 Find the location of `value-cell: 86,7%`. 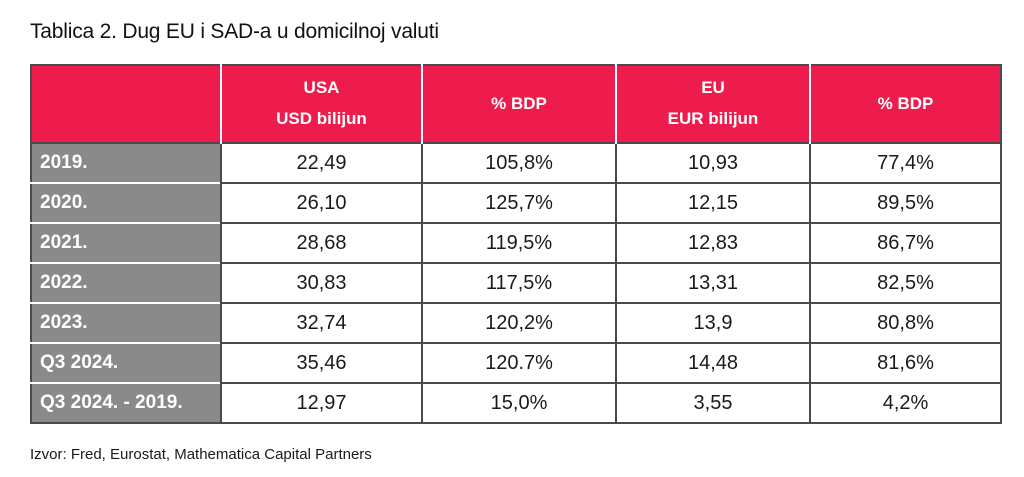

value-cell: 86,7% is located at coordinates (905, 242).